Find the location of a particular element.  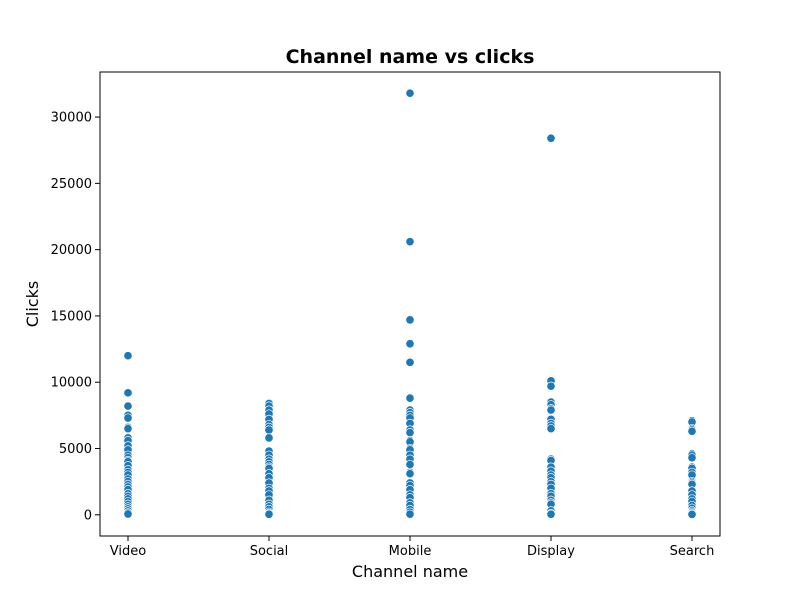

y-tick-label: 15000 is located at coordinates (71, 316).